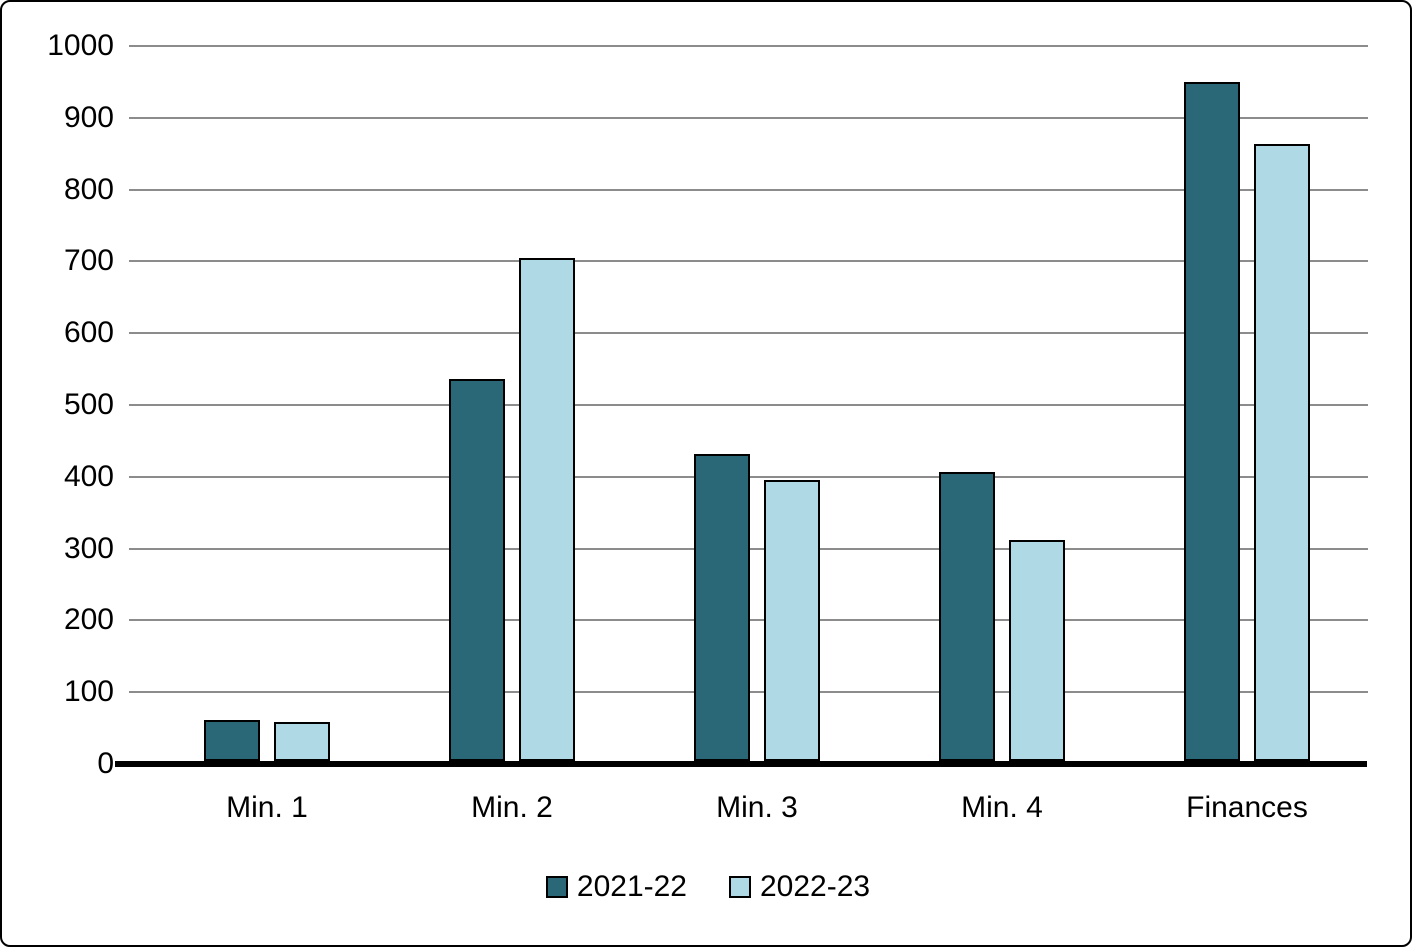 This screenshot has width=1412, height=947. What do you see at coordinates (1247, 807) in the screenshot?
I see `x-axis-category-label: Finances` at bounding box center [1247, 807].